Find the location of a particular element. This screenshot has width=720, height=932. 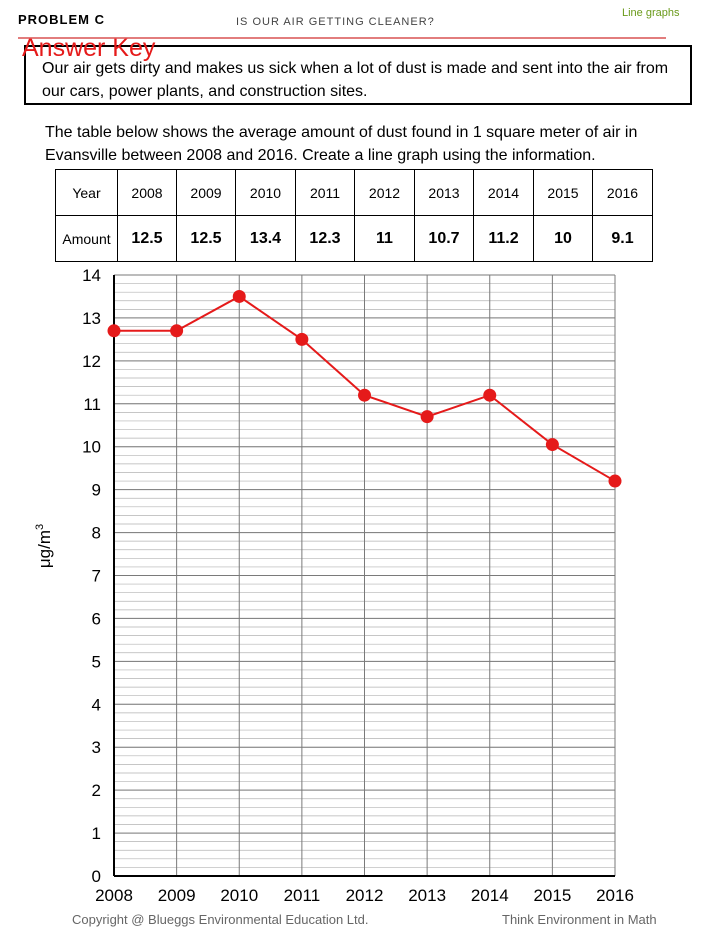

y-axis-label: μg/m3 is located at coordinates (44, 546).